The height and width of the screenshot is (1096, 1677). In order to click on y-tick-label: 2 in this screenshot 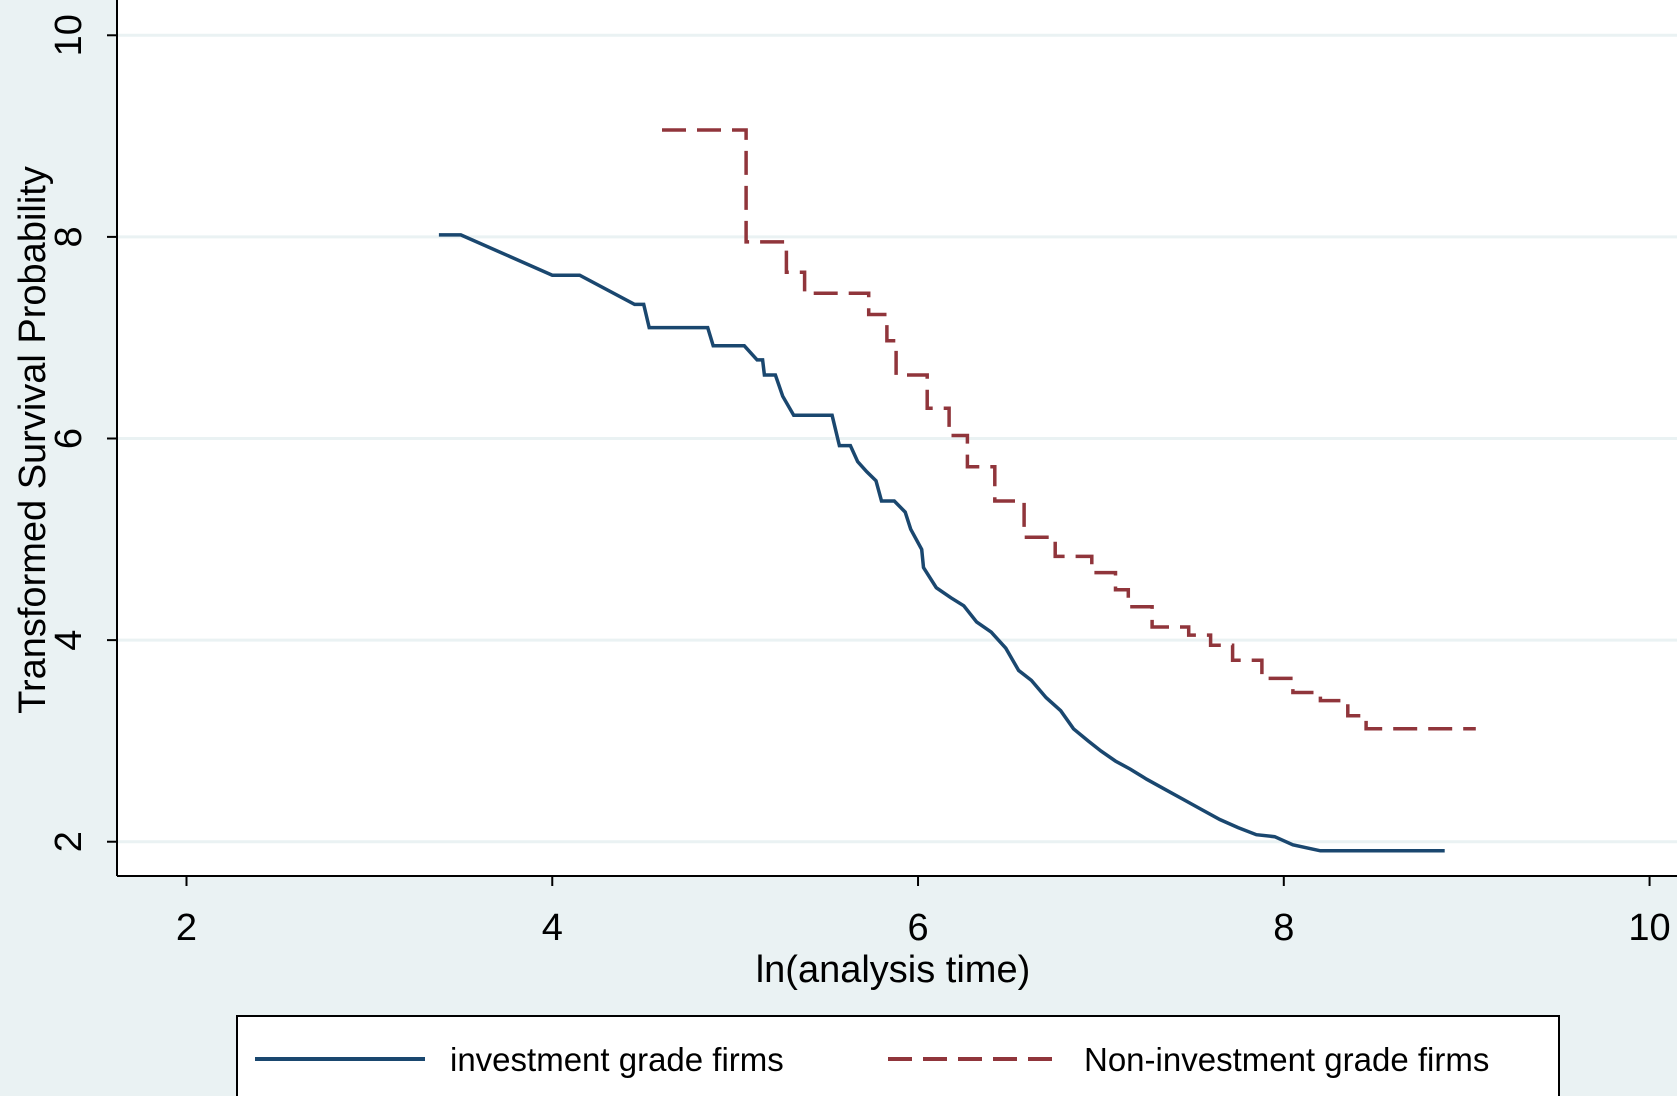, I will do `click(69, 841)`.